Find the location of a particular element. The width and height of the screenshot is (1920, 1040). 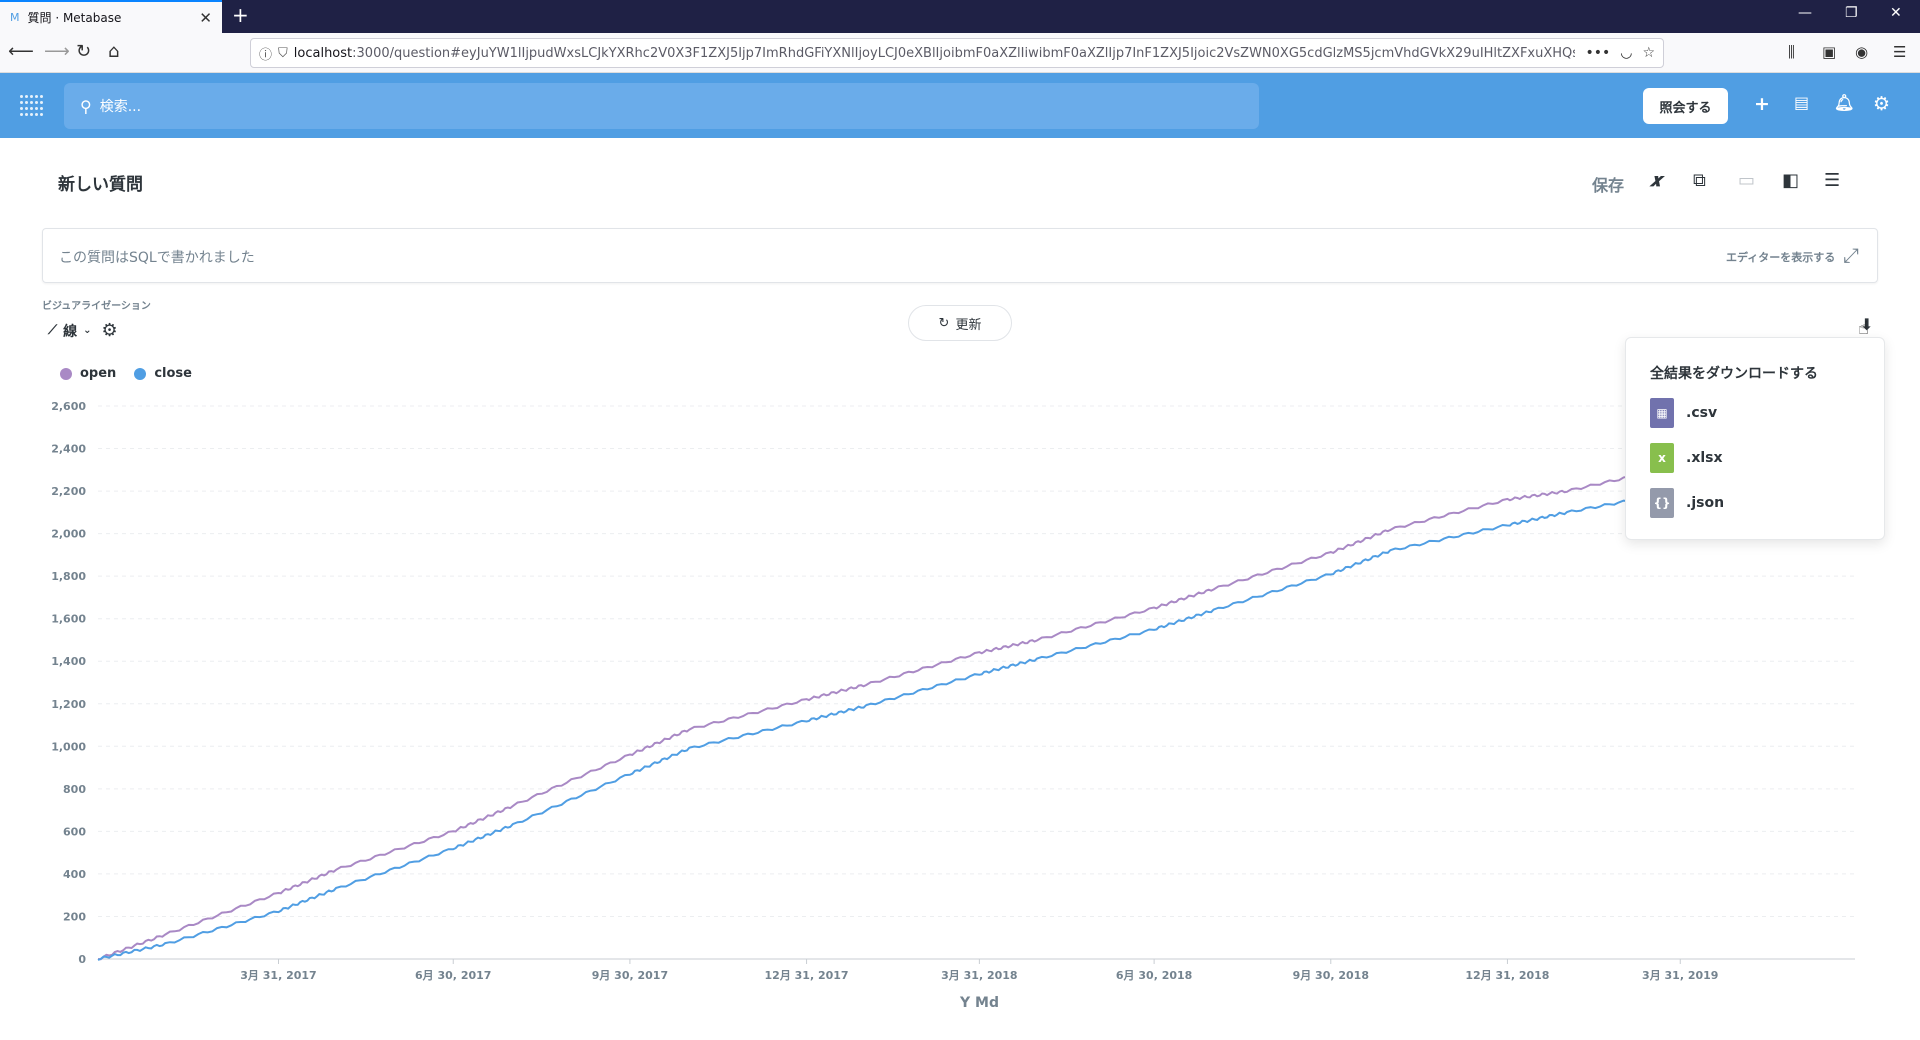

y-tick-label: 0 is located at coordinates (82, 959).